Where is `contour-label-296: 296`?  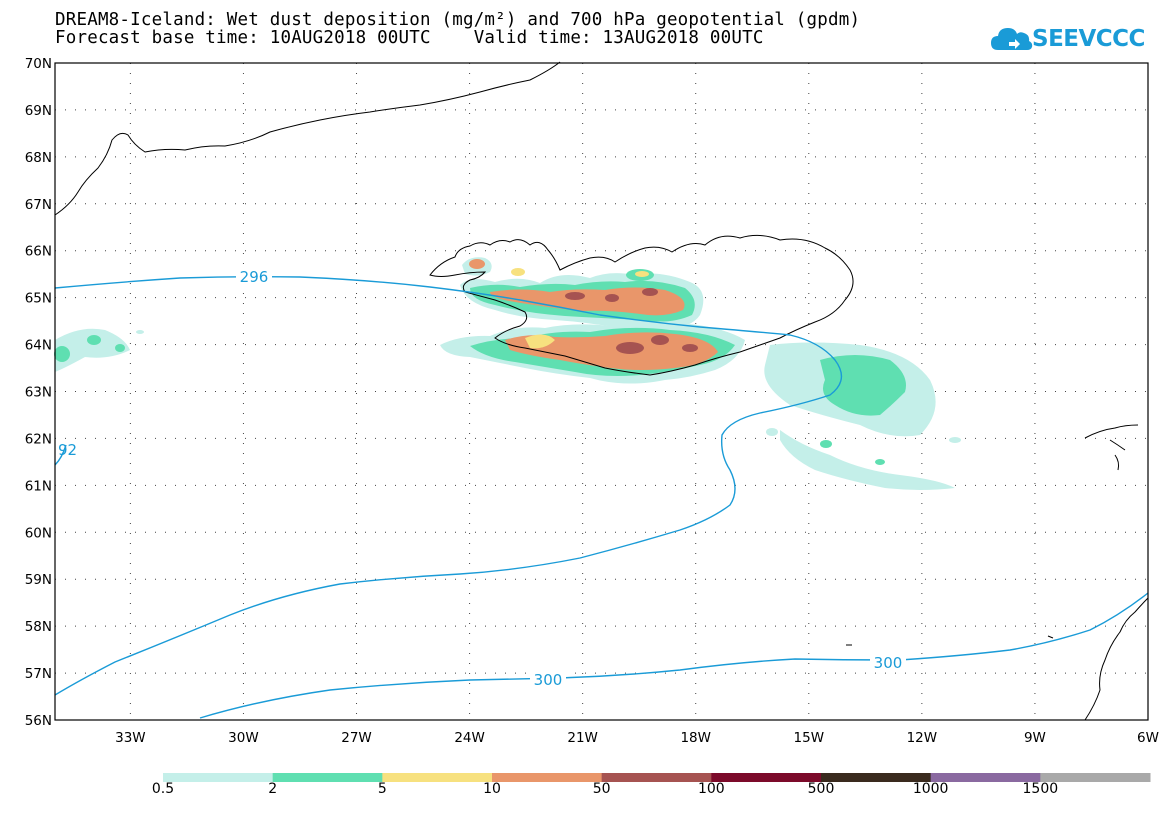
contour-label-296: 296 is located at coordinates (254, 277).